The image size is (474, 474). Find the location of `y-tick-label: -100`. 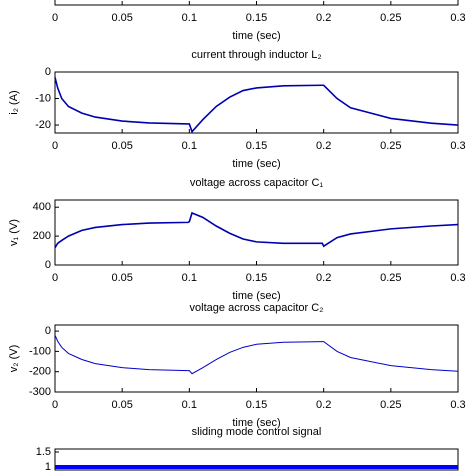

y-tick-label: -100 is located at coordinates (40, 351).